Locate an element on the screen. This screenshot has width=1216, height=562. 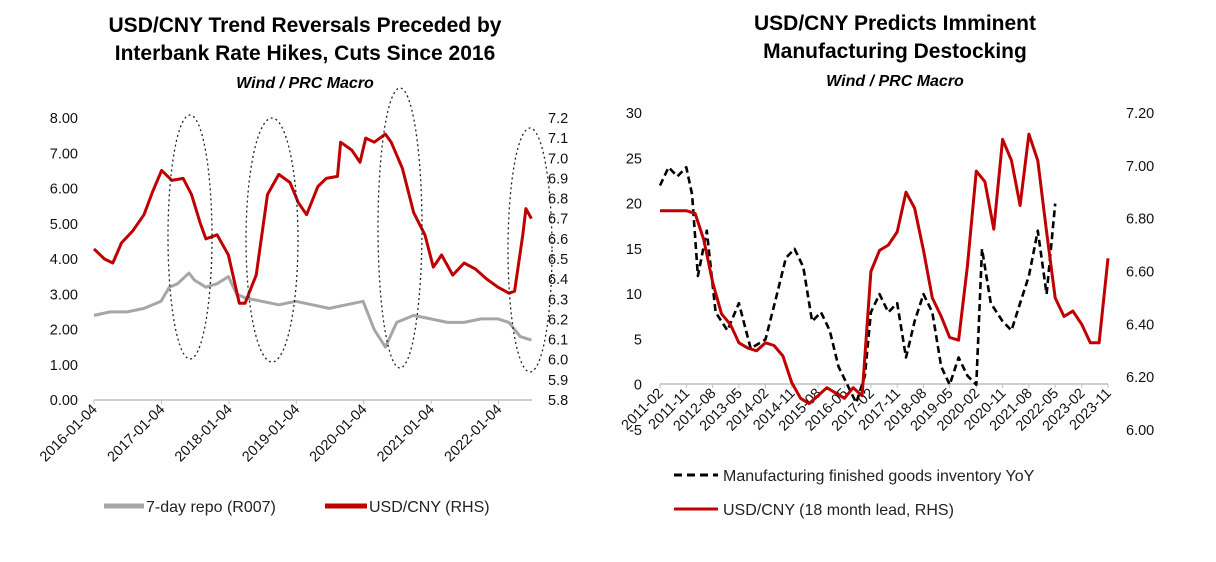
left-y-right-tick: 6.6 is located at coordinates (558, 240).